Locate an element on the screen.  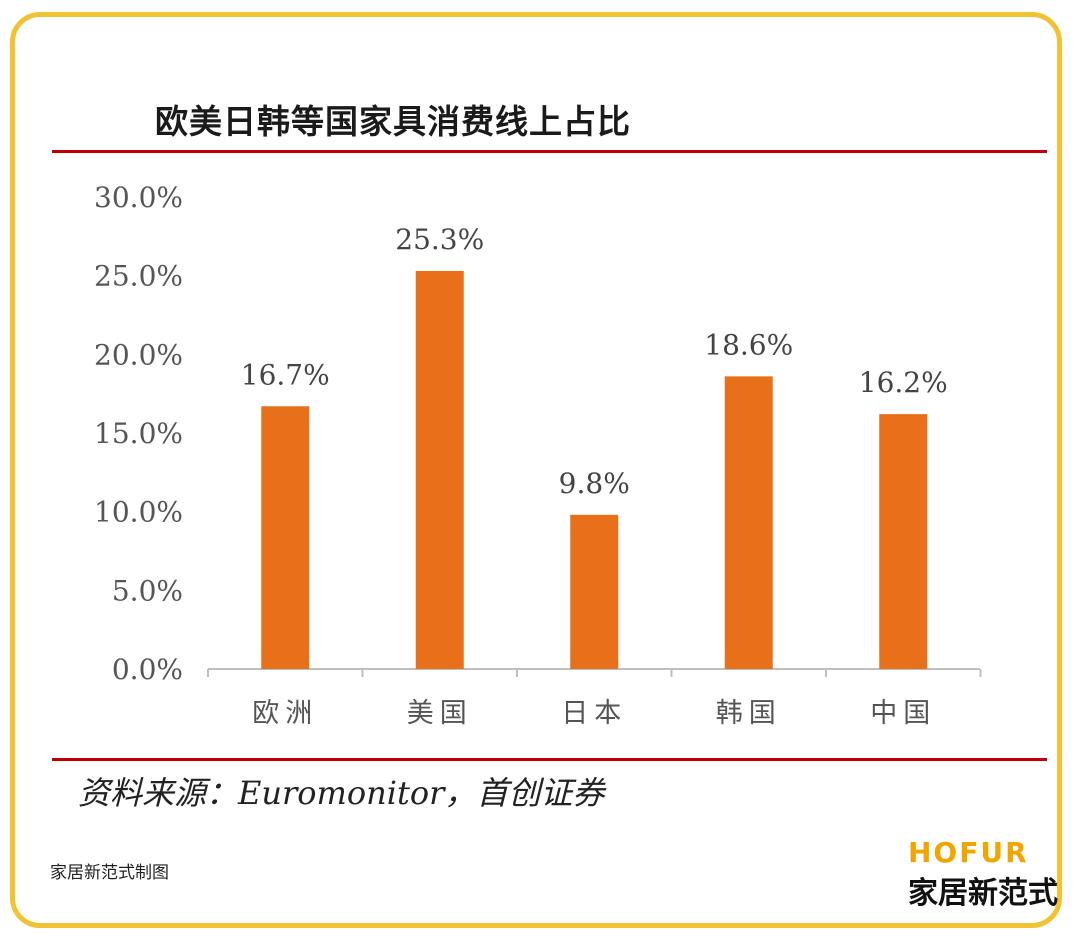
x-axis-labels: 欧洲 美国 日本 韩国 中国 is located at coordinates (594, 713).